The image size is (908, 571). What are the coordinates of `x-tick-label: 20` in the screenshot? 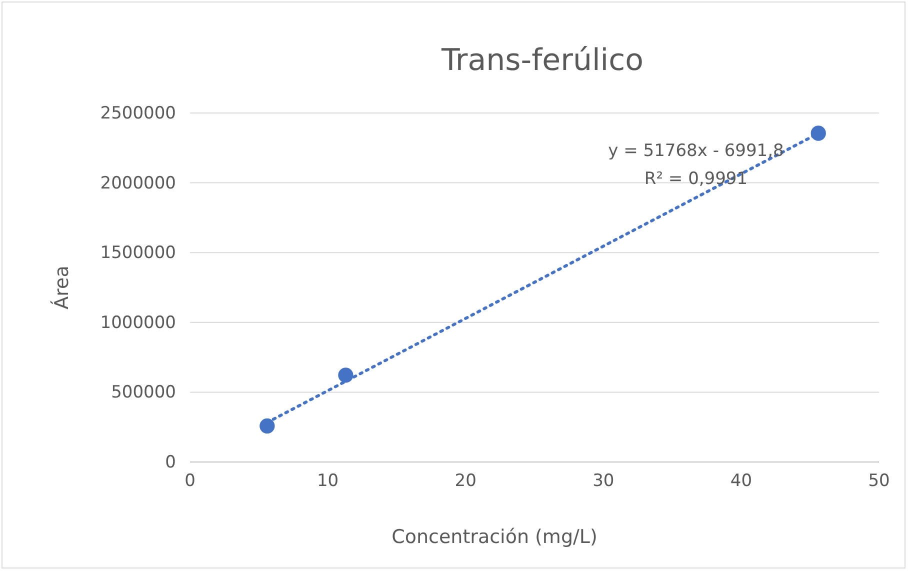 It's located at (465, 481).